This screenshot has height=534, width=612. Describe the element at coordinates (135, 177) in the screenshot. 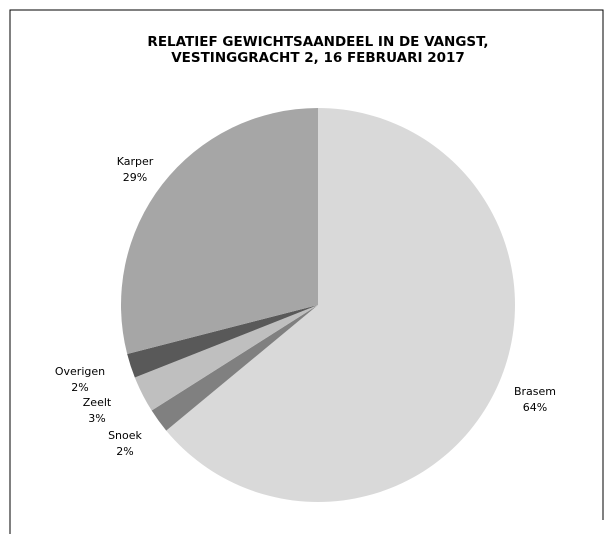

I see `slice-value: 29%` at that location.